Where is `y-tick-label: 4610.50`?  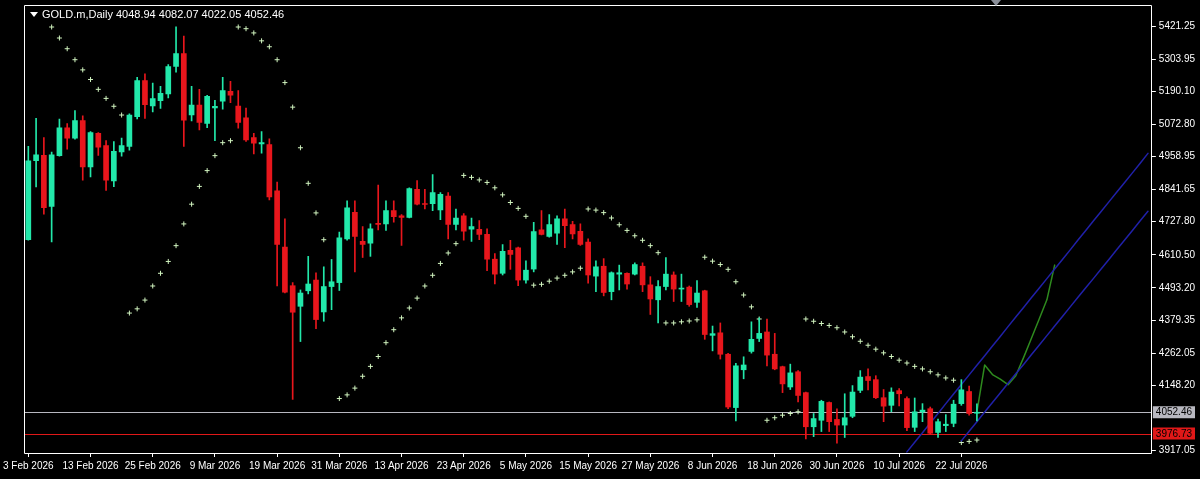
y-tick-label: 4610.50 is located at coordinates (1177, 254).